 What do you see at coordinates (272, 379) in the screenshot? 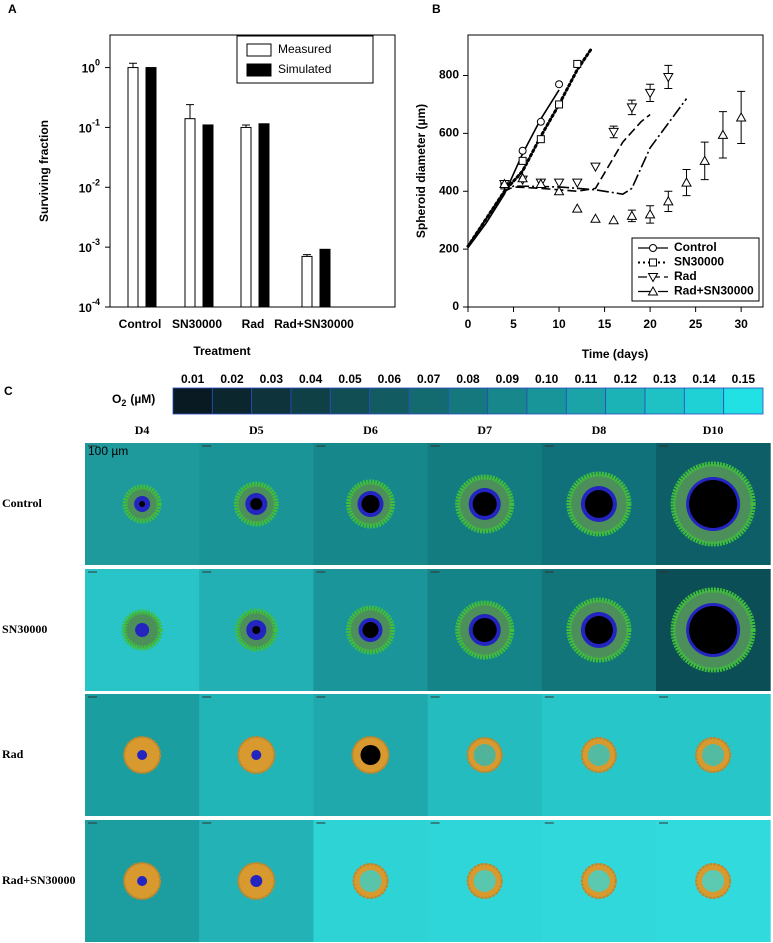
I see `colorbar-label: 0.03` at bounding box center [272, 379].